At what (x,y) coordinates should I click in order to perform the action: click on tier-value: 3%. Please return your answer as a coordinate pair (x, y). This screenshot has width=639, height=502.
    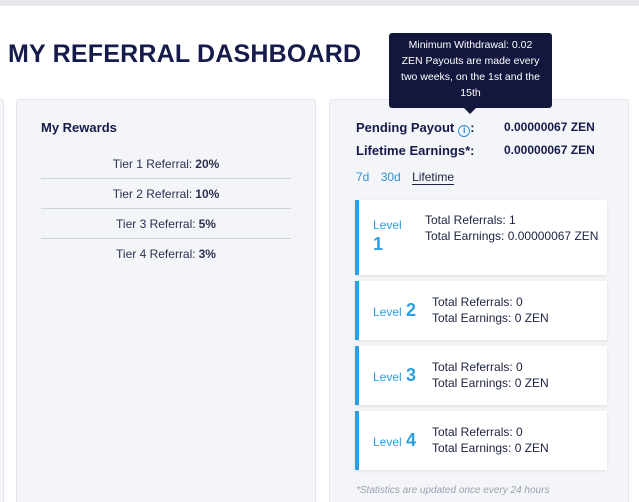
    Looking at the image, I should click on (207, 254).